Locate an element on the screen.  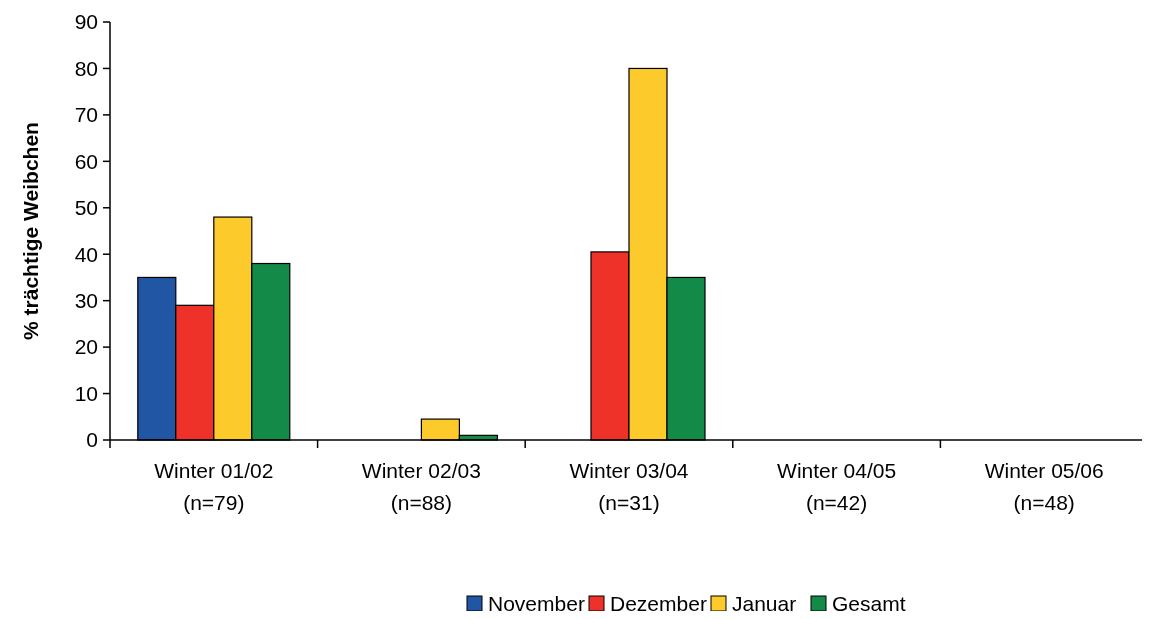
y-tick-label: 60 is located at coordinates (86, 161).